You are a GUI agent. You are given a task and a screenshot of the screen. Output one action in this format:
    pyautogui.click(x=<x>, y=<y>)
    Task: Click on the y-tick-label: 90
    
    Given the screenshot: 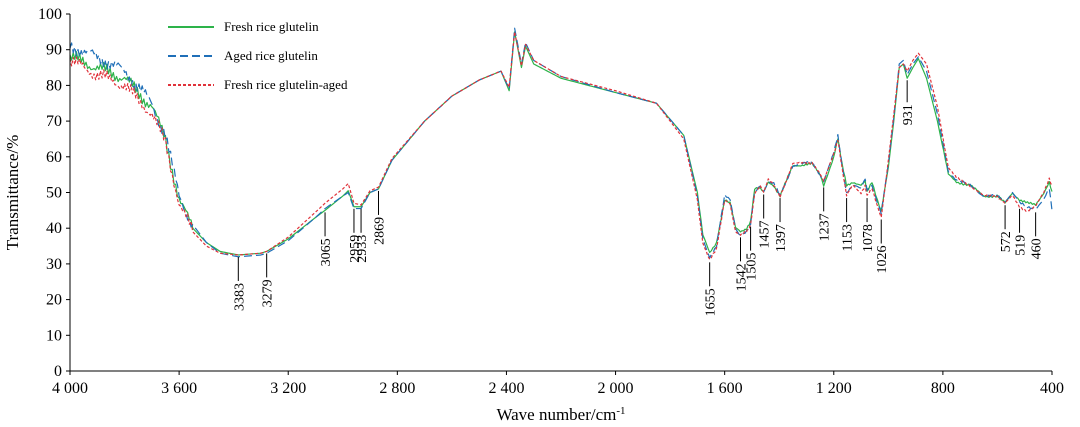 What is the action you would take?
    pyautogui.click(x=54, y=50)
    